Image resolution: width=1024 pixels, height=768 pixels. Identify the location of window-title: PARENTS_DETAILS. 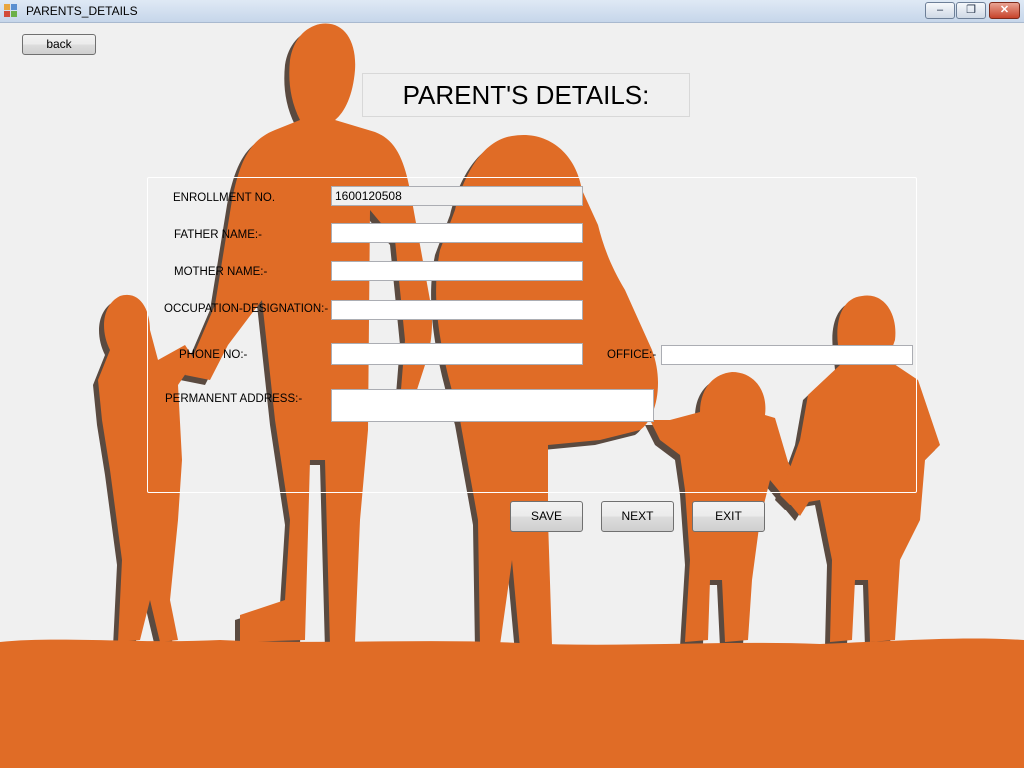
(82, 11).